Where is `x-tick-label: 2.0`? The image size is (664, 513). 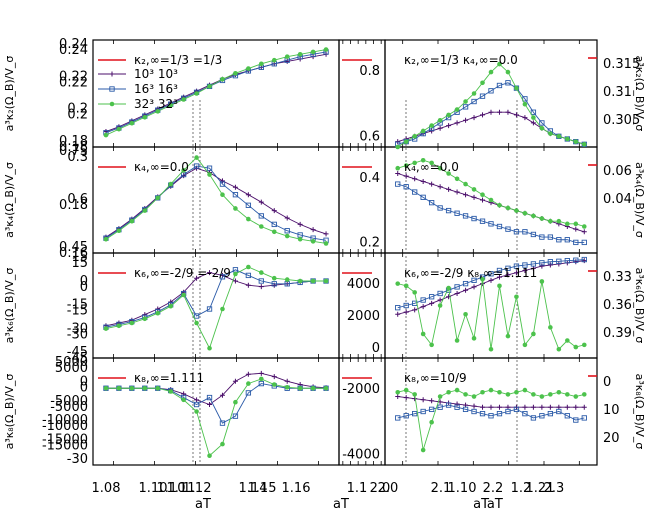
x-tick-label: 2.0 is located at coordinates (380, 488).